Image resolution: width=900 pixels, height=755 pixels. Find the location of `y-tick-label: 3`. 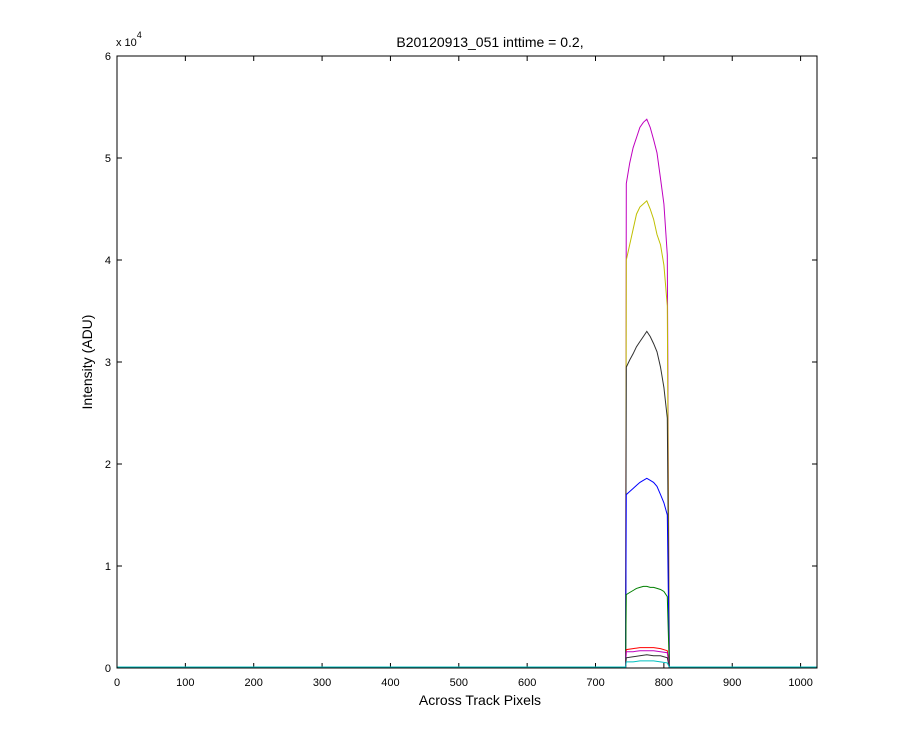

y-tick-label: 3 is located at coordinates (108, 363).